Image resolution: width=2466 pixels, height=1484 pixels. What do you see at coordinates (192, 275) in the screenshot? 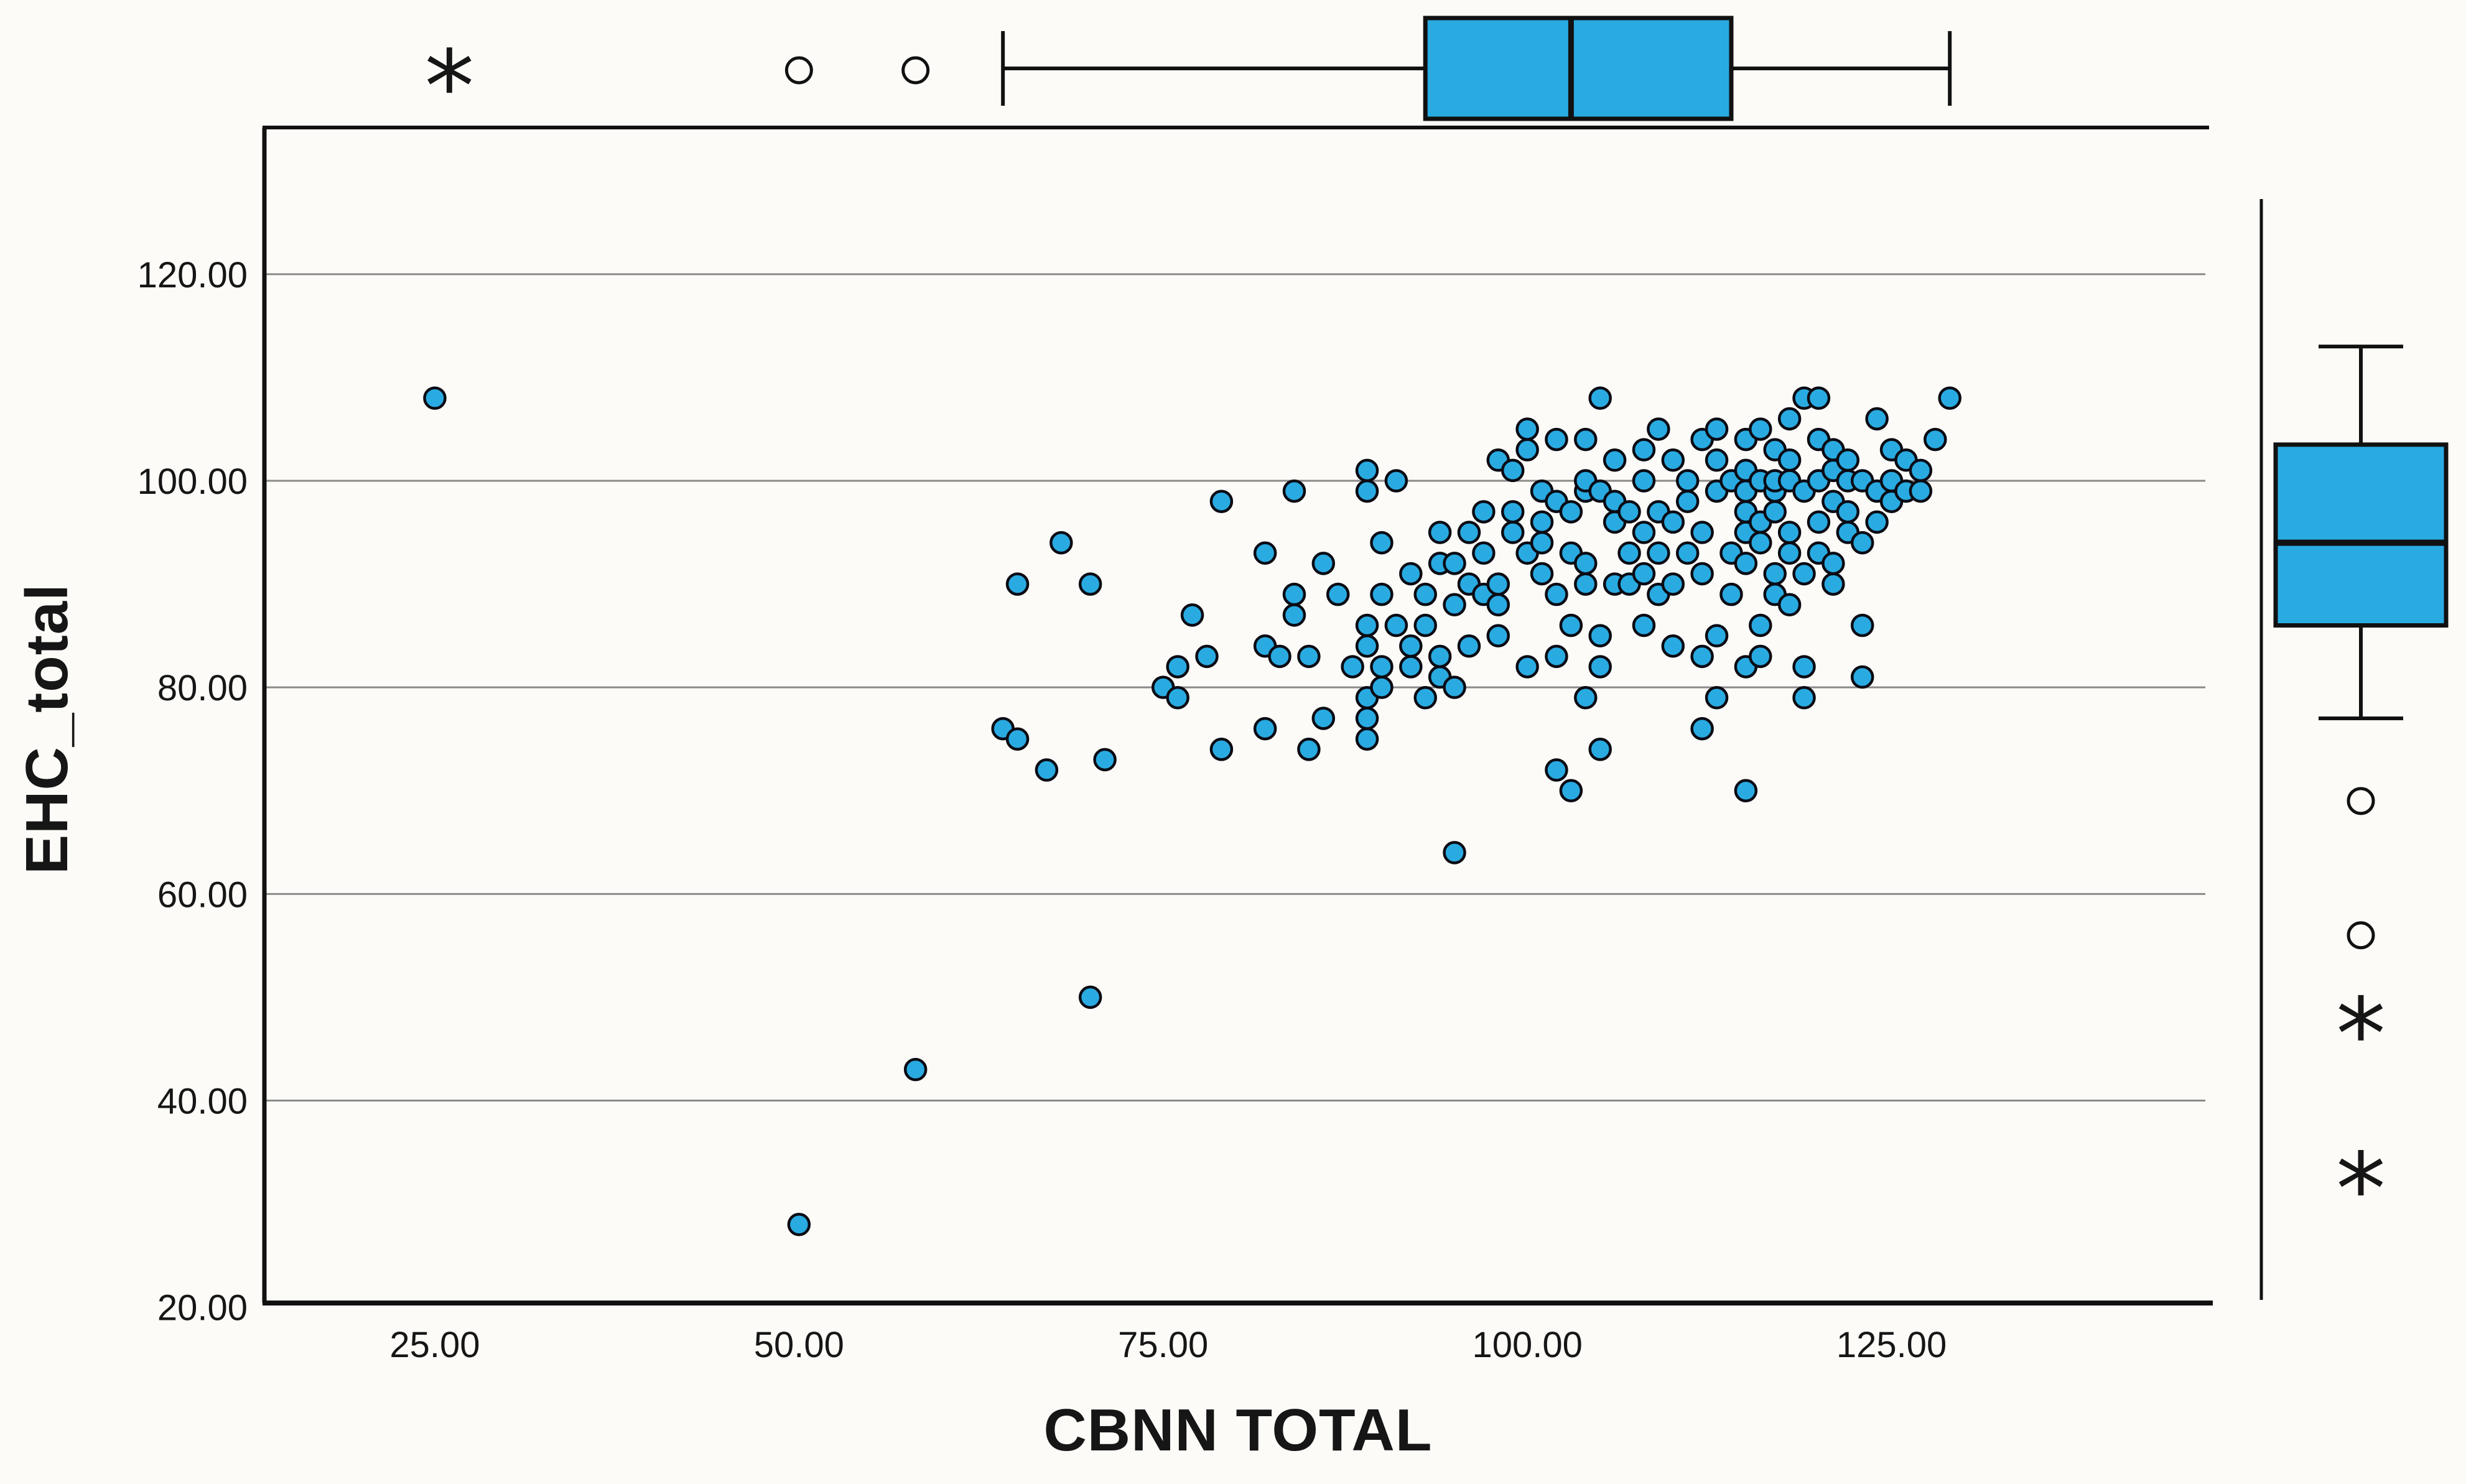
I see `y-tick-label-120: 120.00` at bounding box center [192, 275].